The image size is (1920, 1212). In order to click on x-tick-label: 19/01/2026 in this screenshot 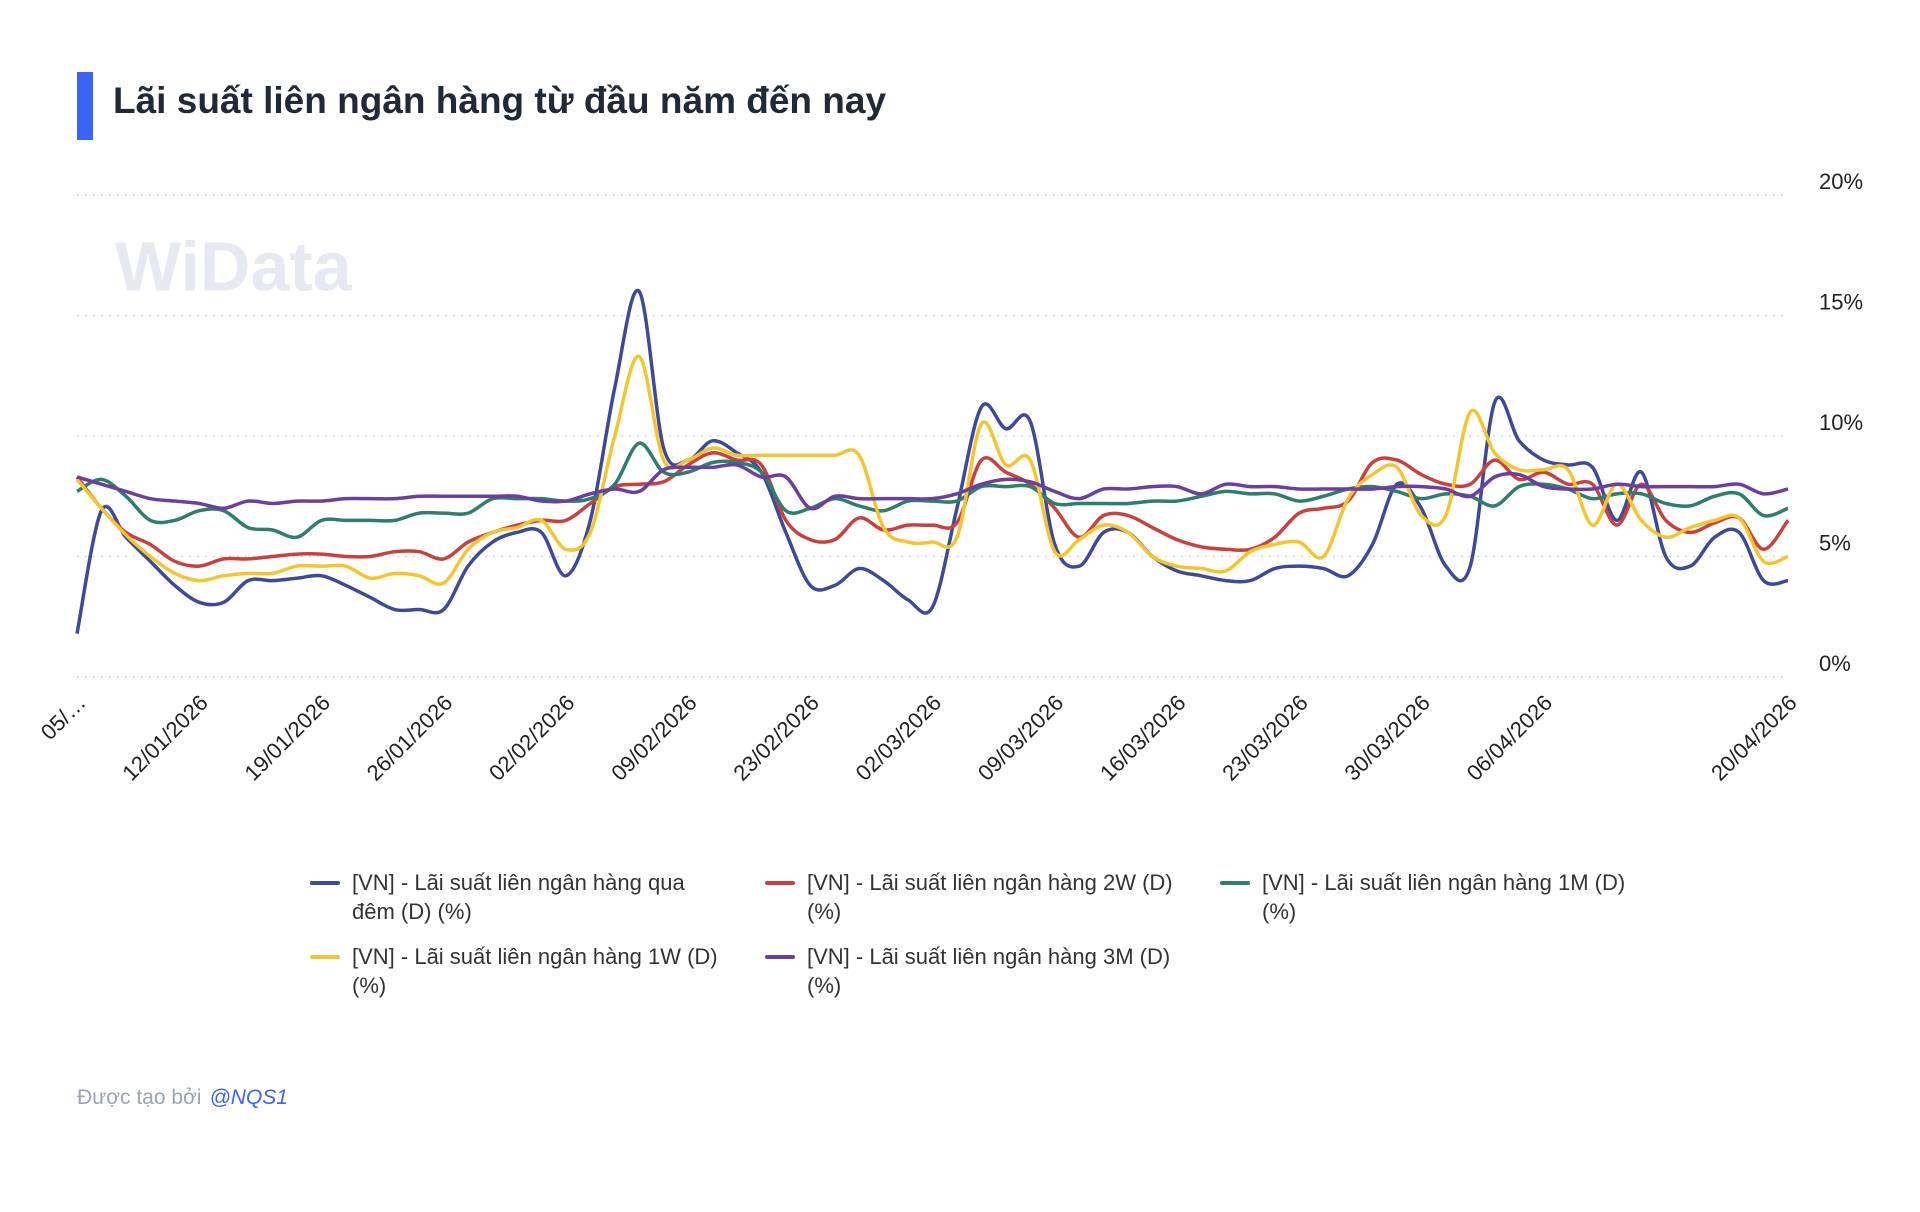, I will do `click(288, 738)`.